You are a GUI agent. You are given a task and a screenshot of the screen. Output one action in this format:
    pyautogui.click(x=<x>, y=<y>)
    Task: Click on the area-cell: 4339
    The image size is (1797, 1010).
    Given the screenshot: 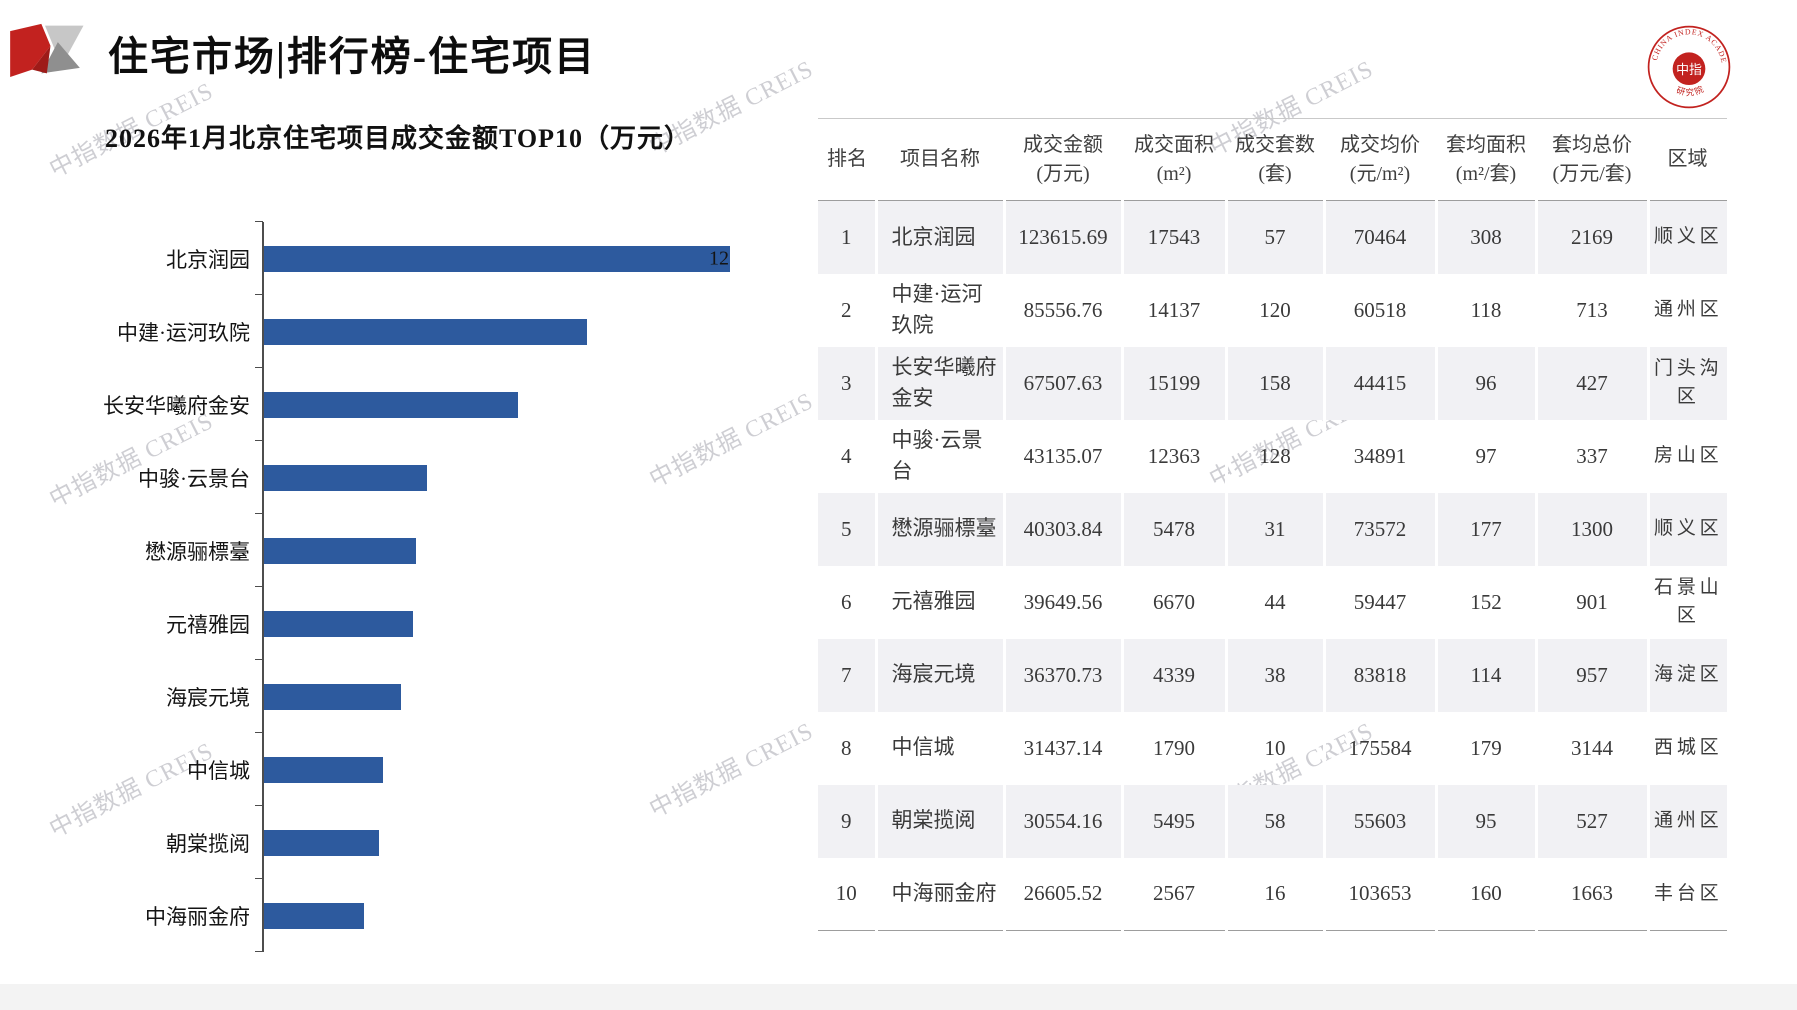 What is the action you would take?
    pyautogui.click(x=1175, y=675)
    